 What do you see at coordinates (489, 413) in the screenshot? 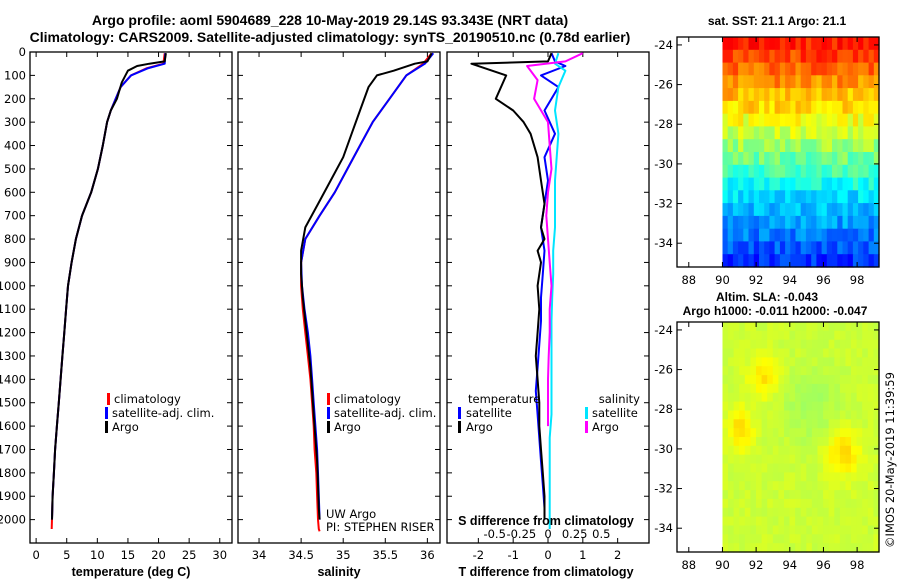
I see `legend-label-t-satellite: satellite` at bounding box center [489, 413].